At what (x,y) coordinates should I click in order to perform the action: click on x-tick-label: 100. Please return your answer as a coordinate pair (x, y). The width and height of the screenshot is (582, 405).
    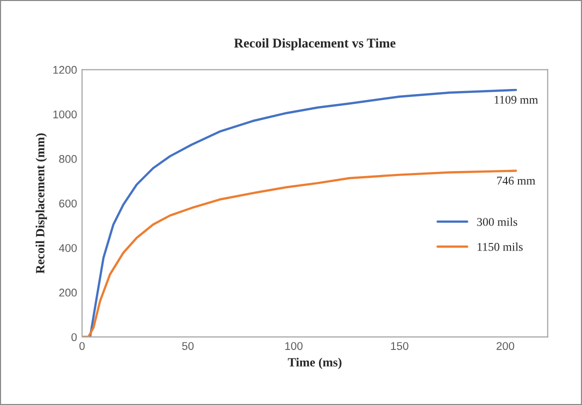
    Looking at the image, I should click on (294, 346).